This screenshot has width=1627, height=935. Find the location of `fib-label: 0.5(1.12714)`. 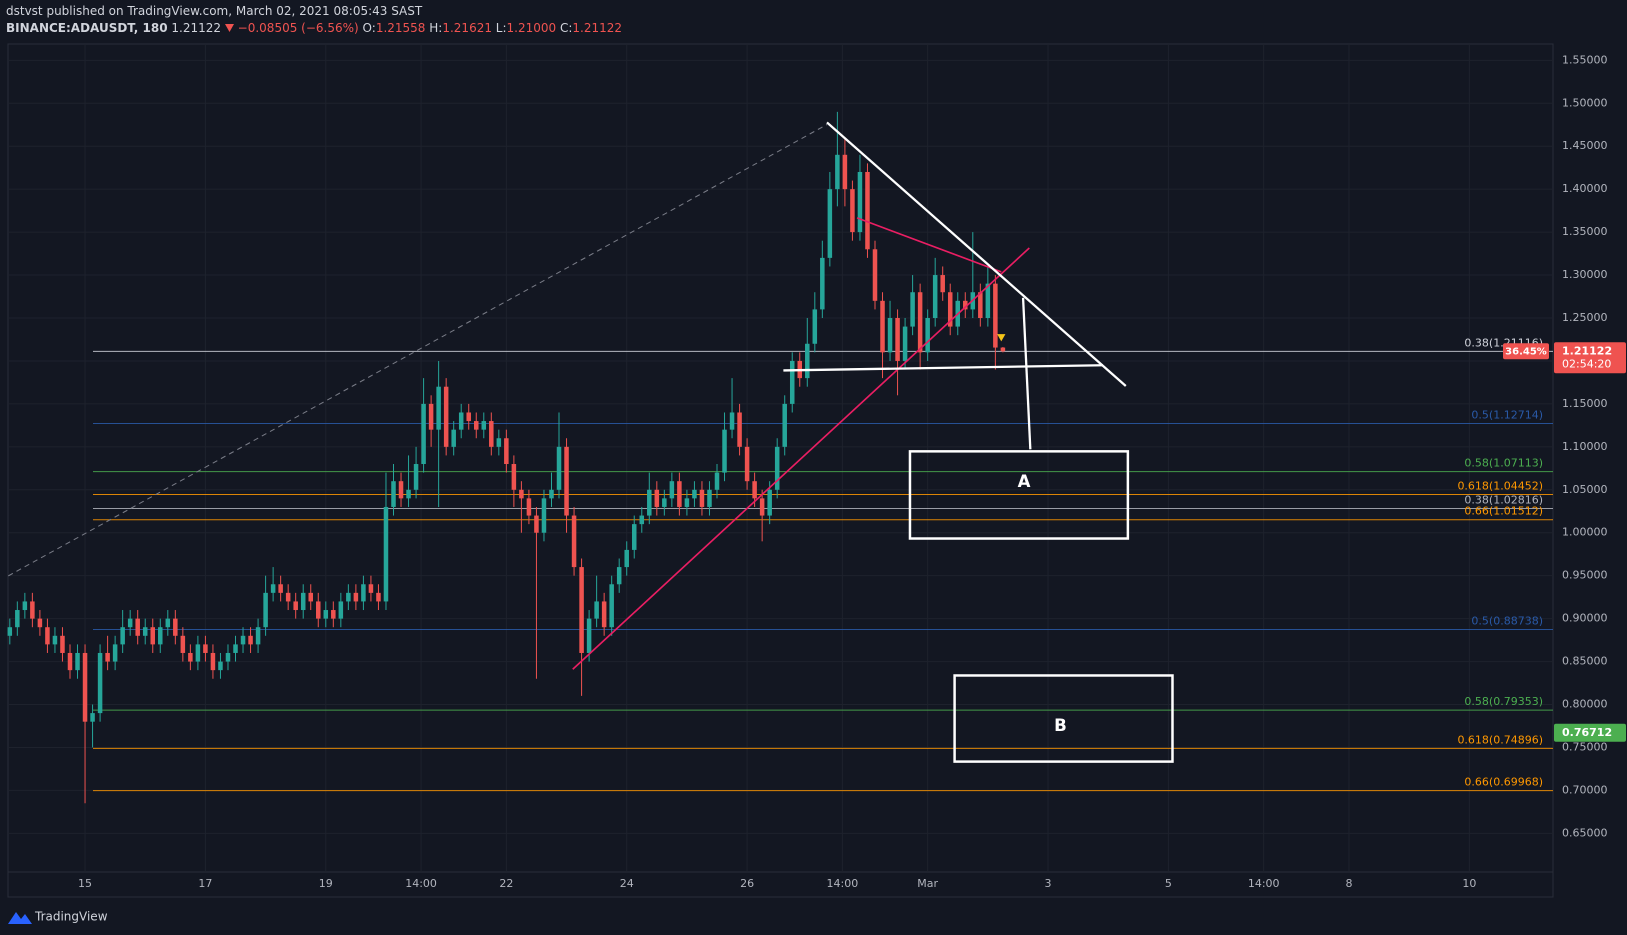

fib-label: 0.5(1.12714) is located at coordinates (1507, 415).